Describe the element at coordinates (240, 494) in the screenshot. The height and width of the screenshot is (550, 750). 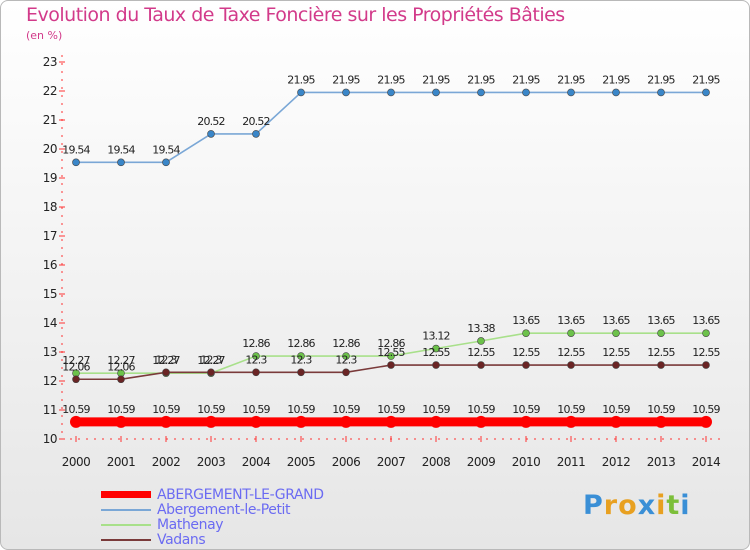
I see `legend-label: ABERGEMENT-LE-GRAND` at that location.